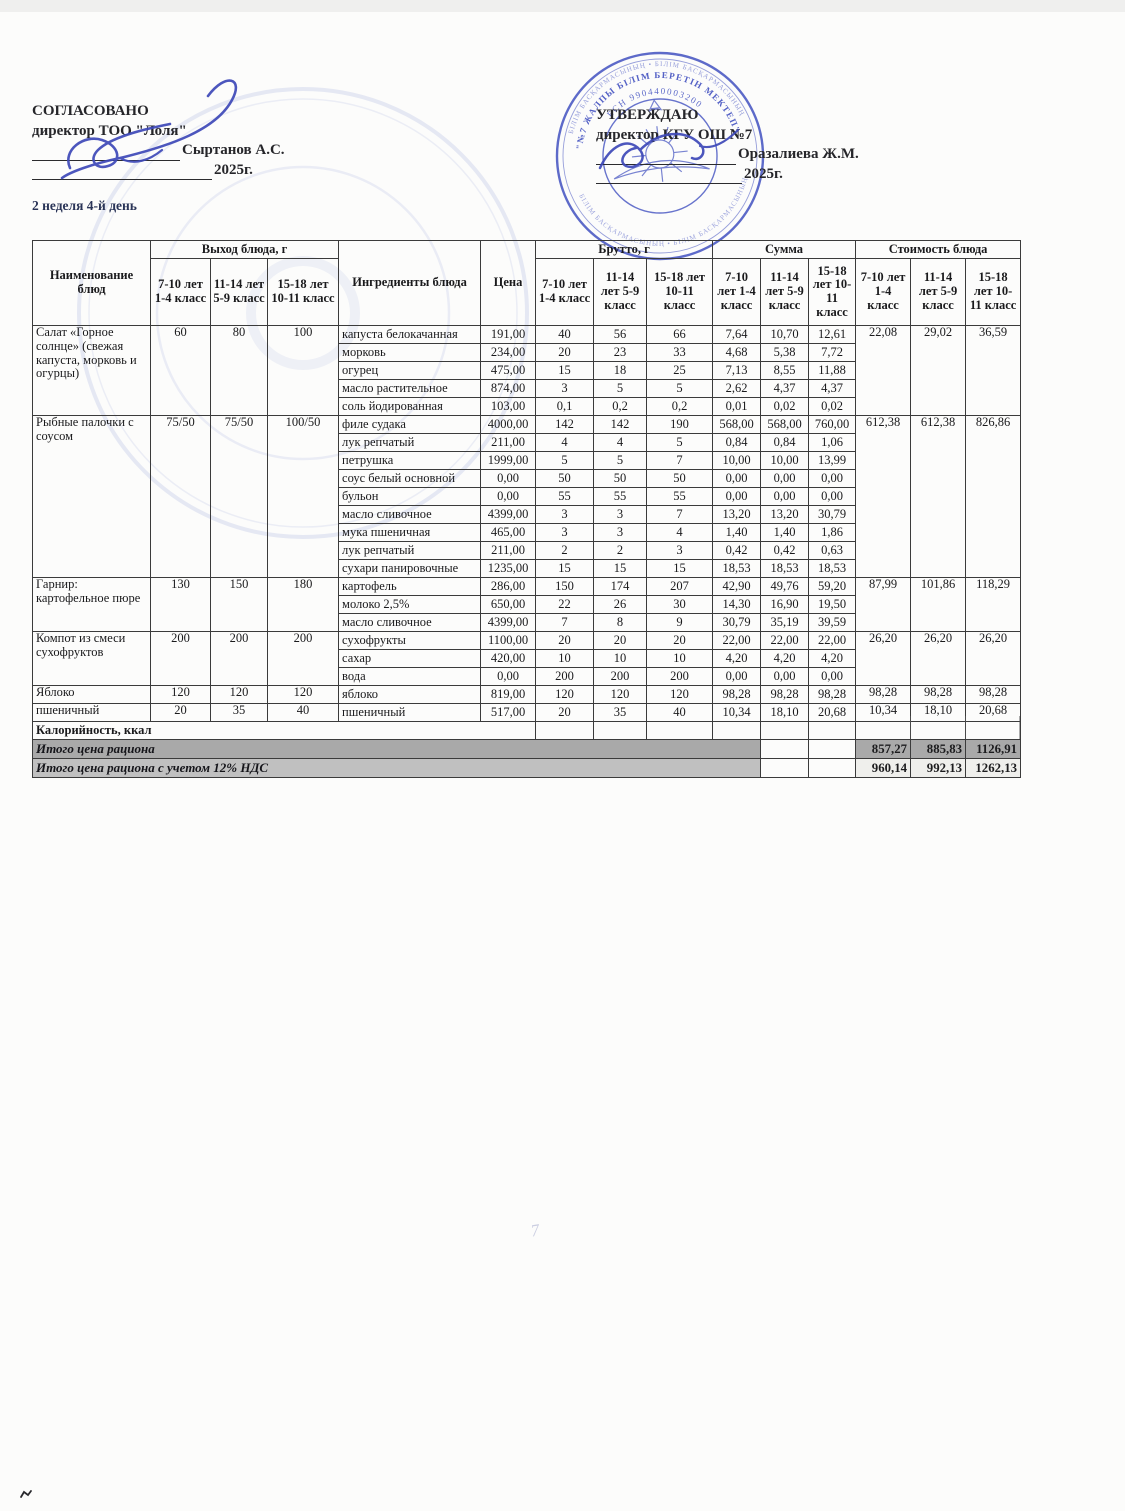  Describe the element at coordinates (832, 586) in the screenshot. I see `ingredient-value: 59,20` at that location.